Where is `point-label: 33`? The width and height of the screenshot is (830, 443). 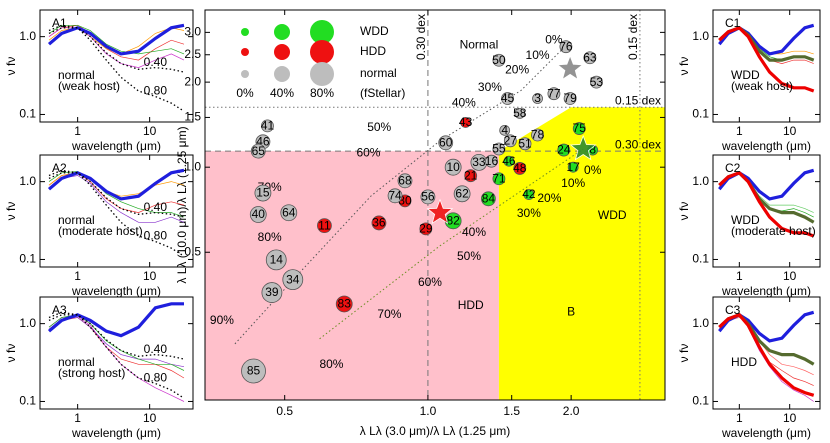
point-label: 33 is located at coordinates (479, 162).